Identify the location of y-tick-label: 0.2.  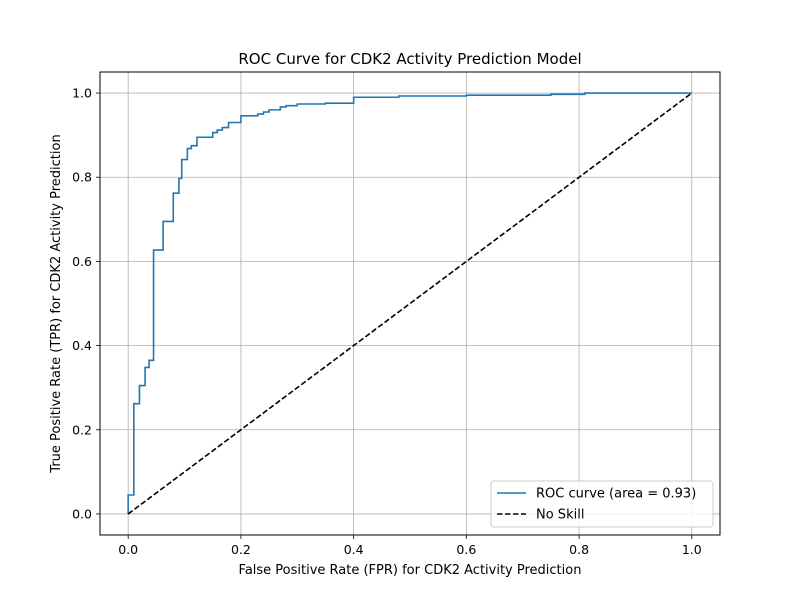
(82, 429).